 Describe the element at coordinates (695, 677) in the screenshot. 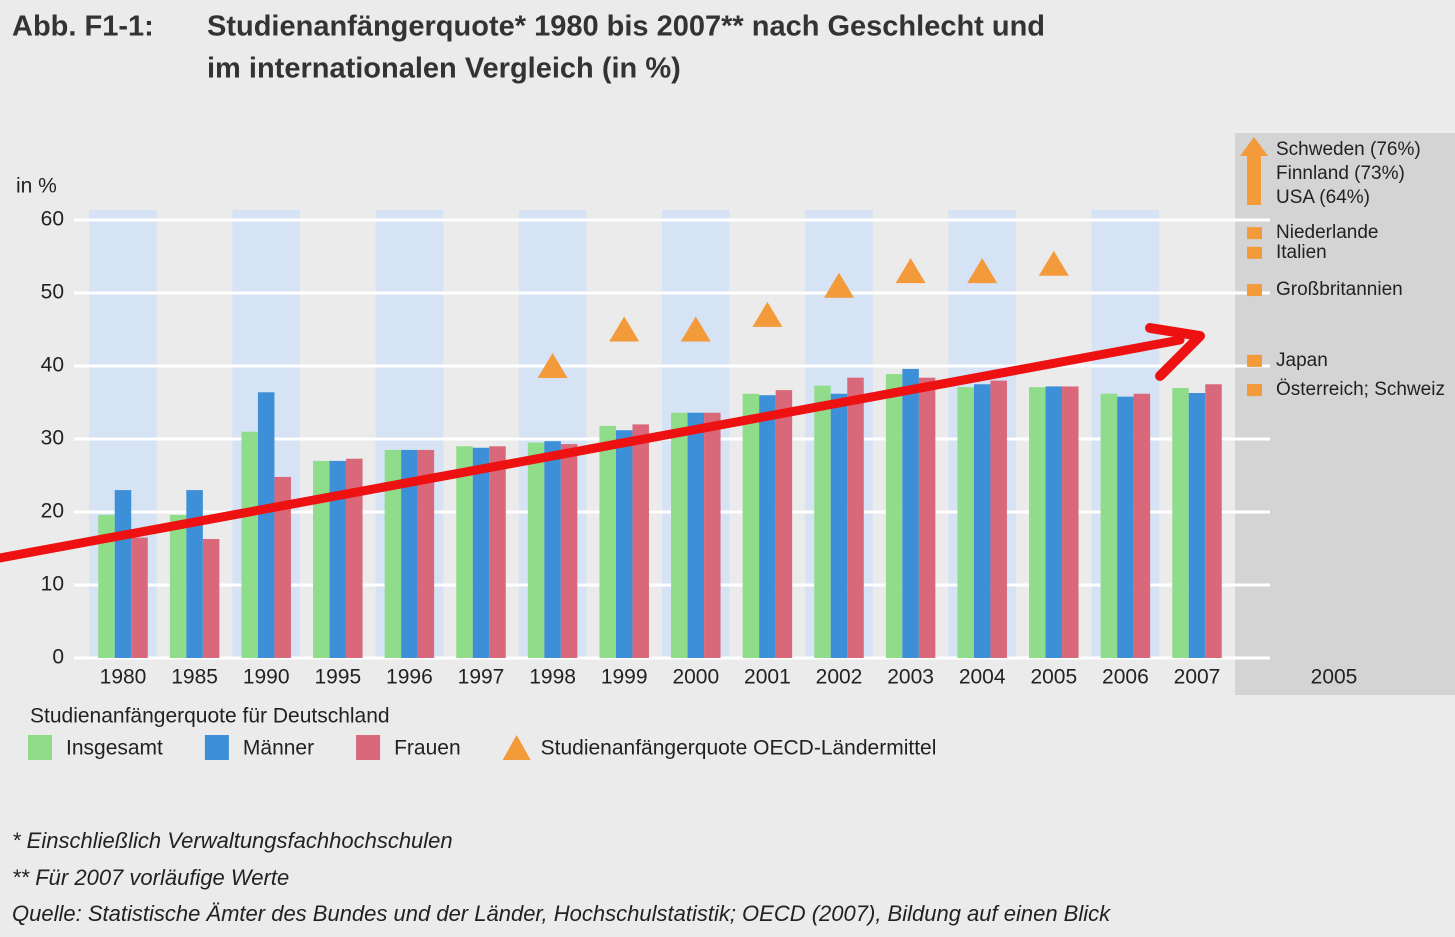

I see `x-tick-label: 2000` at that location.